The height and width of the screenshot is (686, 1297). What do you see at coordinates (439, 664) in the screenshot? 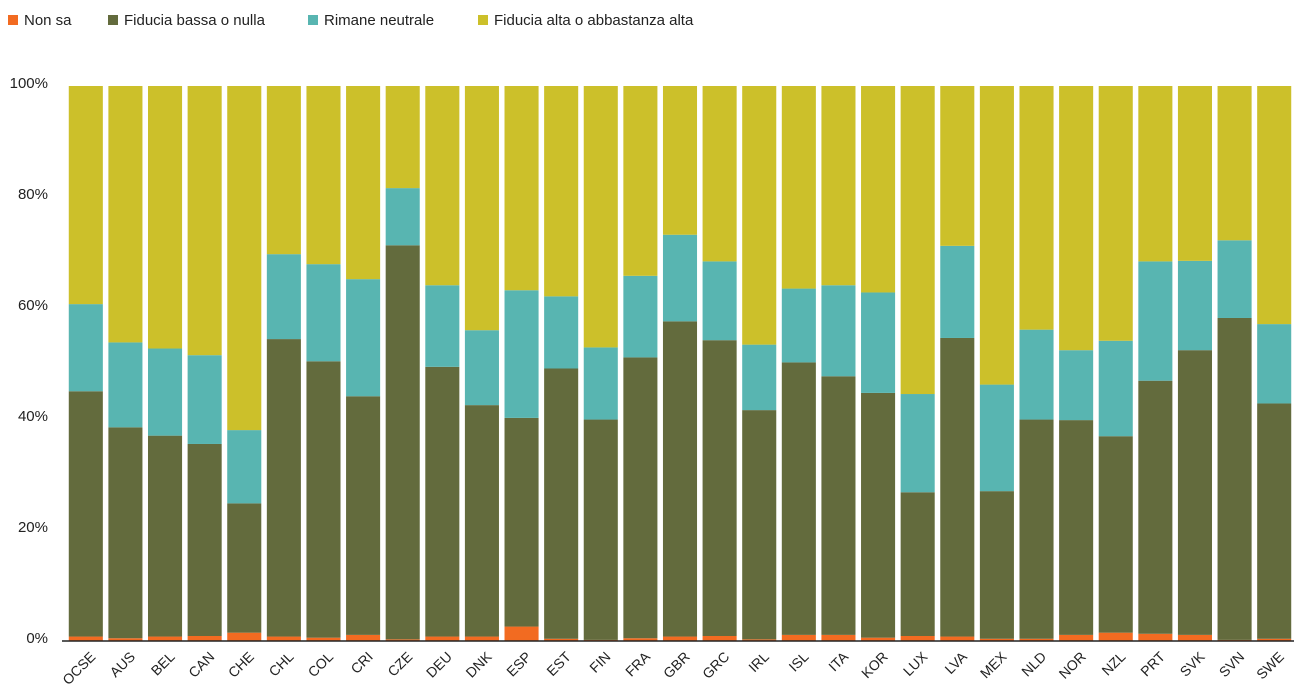
I see `x-tick-label: DEU` at bounding box center [439, 664].